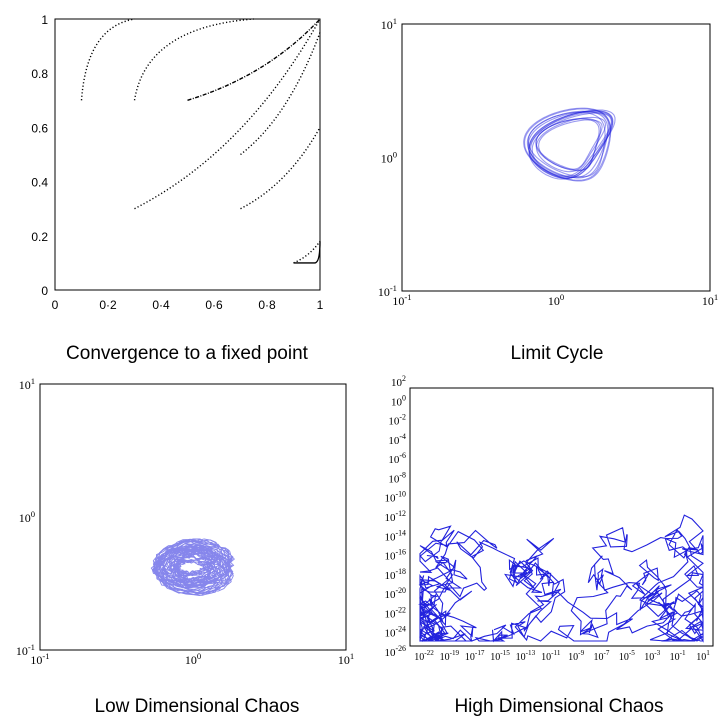  Describe the element at coordinates (526, 656) in the screenshot. I see `x-tick-label: 10⁻¹³` at that location.